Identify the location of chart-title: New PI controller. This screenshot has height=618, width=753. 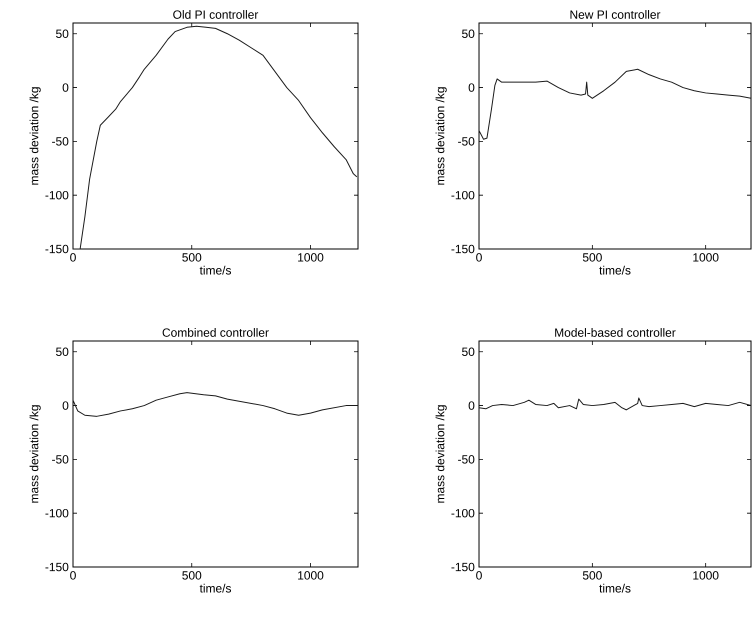
(615, 14).